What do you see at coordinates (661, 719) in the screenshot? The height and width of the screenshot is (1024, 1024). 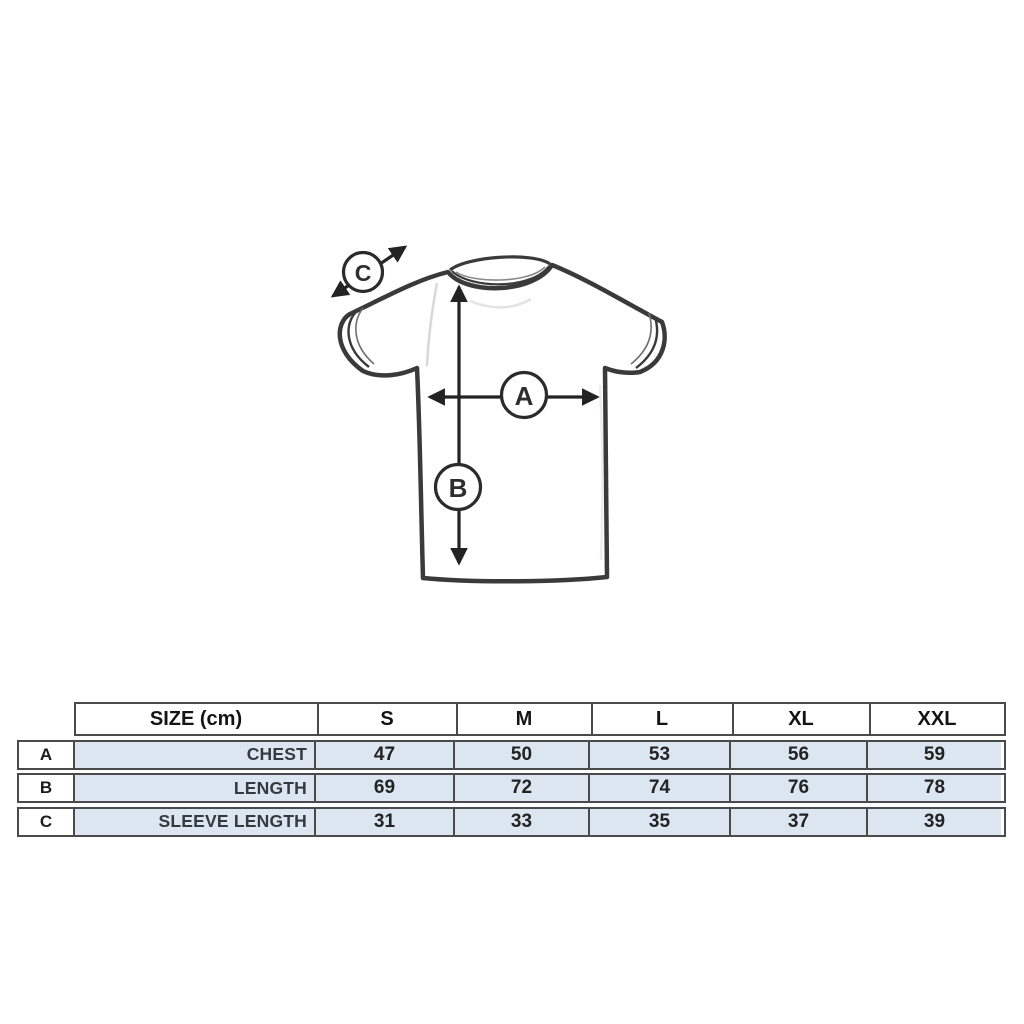 I see `header-col-l: L` at bounding box center [661, 719].